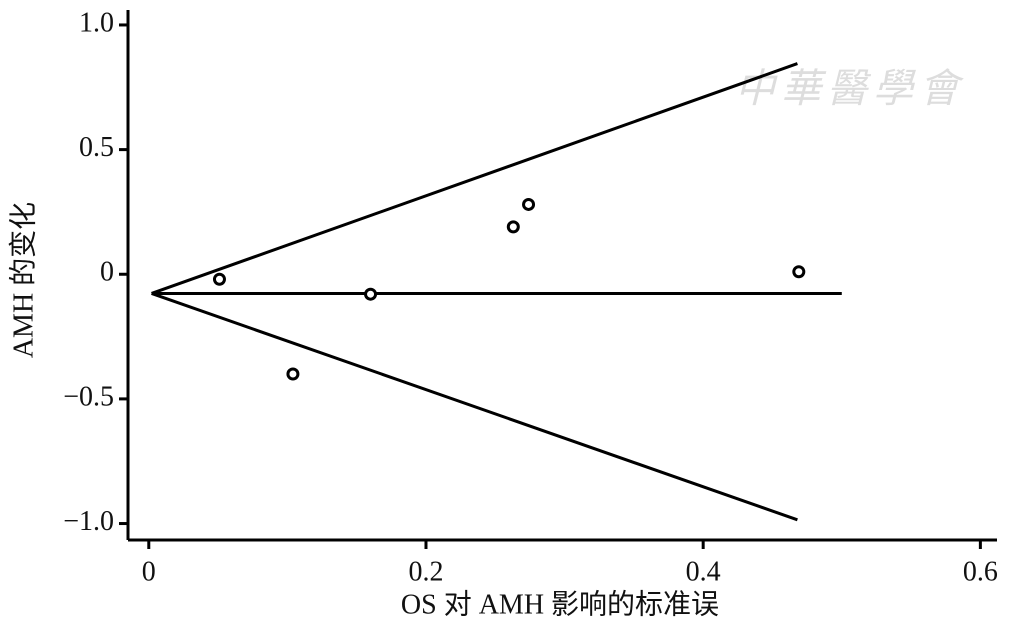  I want to click on y-tick-label: 0, so click(107, 272).